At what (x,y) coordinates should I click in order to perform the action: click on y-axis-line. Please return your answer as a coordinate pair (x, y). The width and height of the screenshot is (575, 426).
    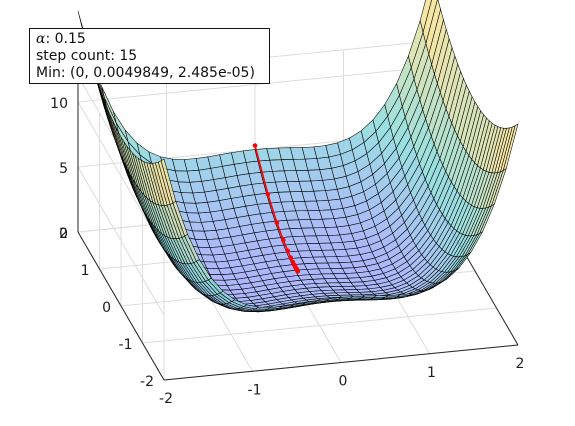
    Looking at the image, I should click on (121, 306).